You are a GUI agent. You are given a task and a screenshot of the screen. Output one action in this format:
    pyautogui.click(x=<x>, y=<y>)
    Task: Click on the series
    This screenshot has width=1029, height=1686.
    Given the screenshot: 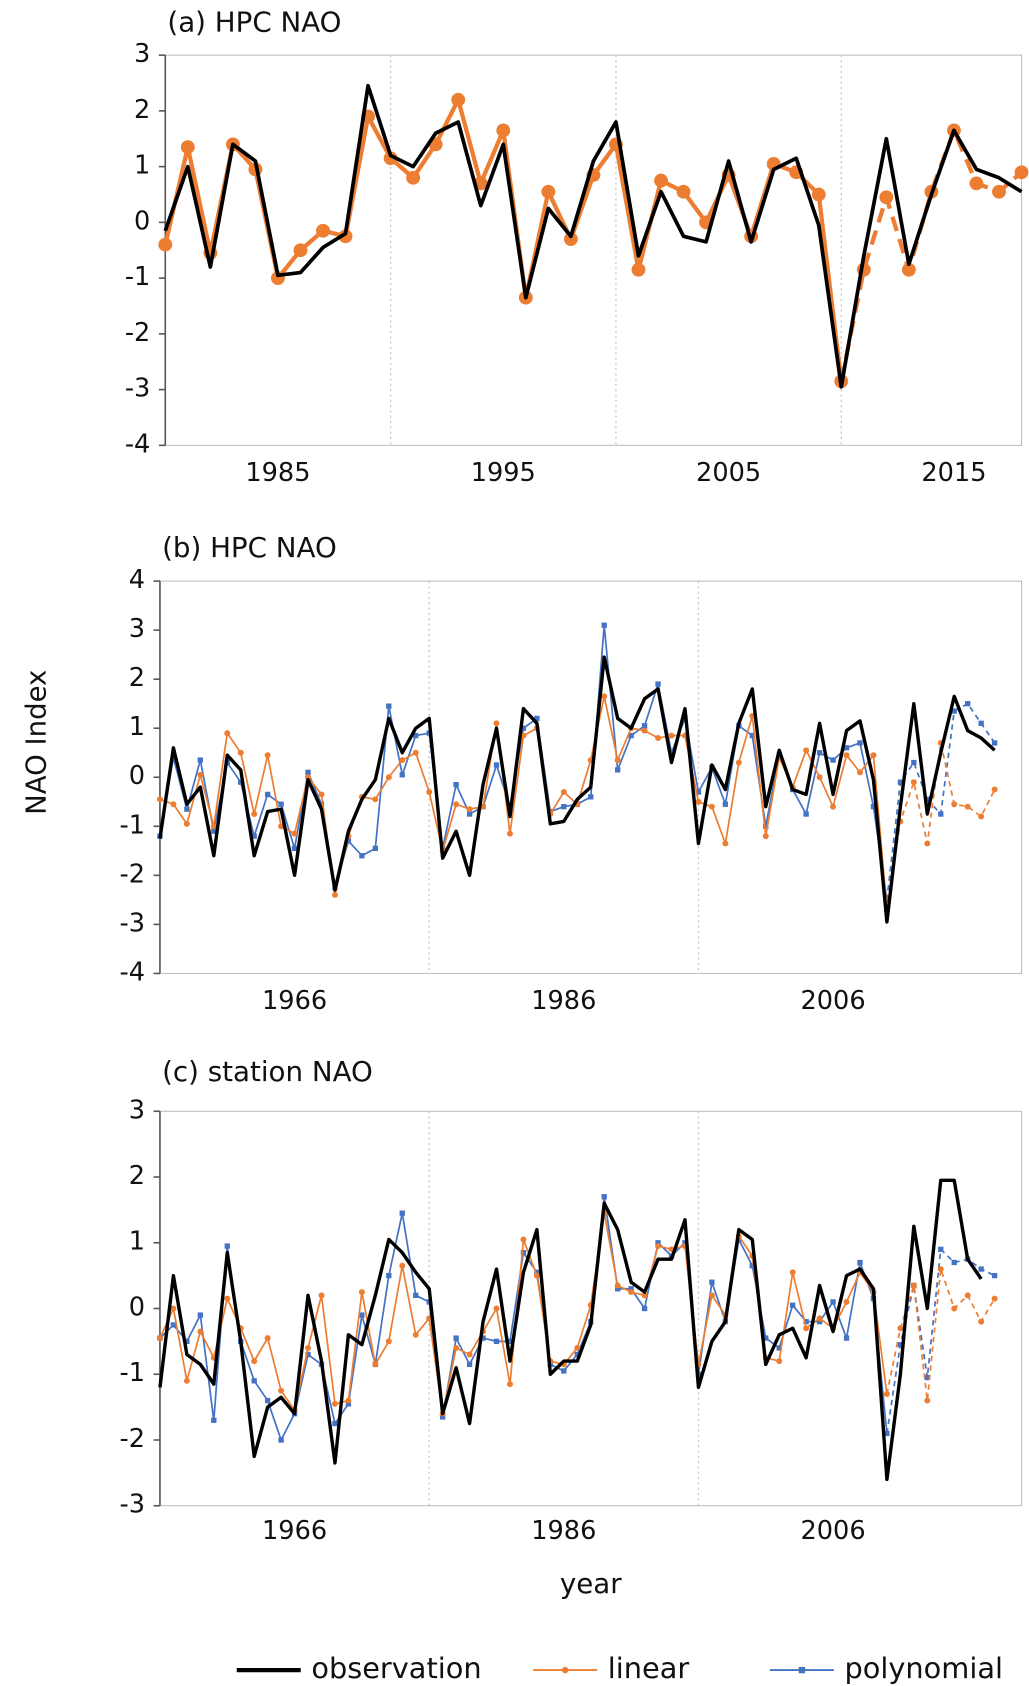 What is the action you would take?
    pyautogui.click(x=593, y=240)
    